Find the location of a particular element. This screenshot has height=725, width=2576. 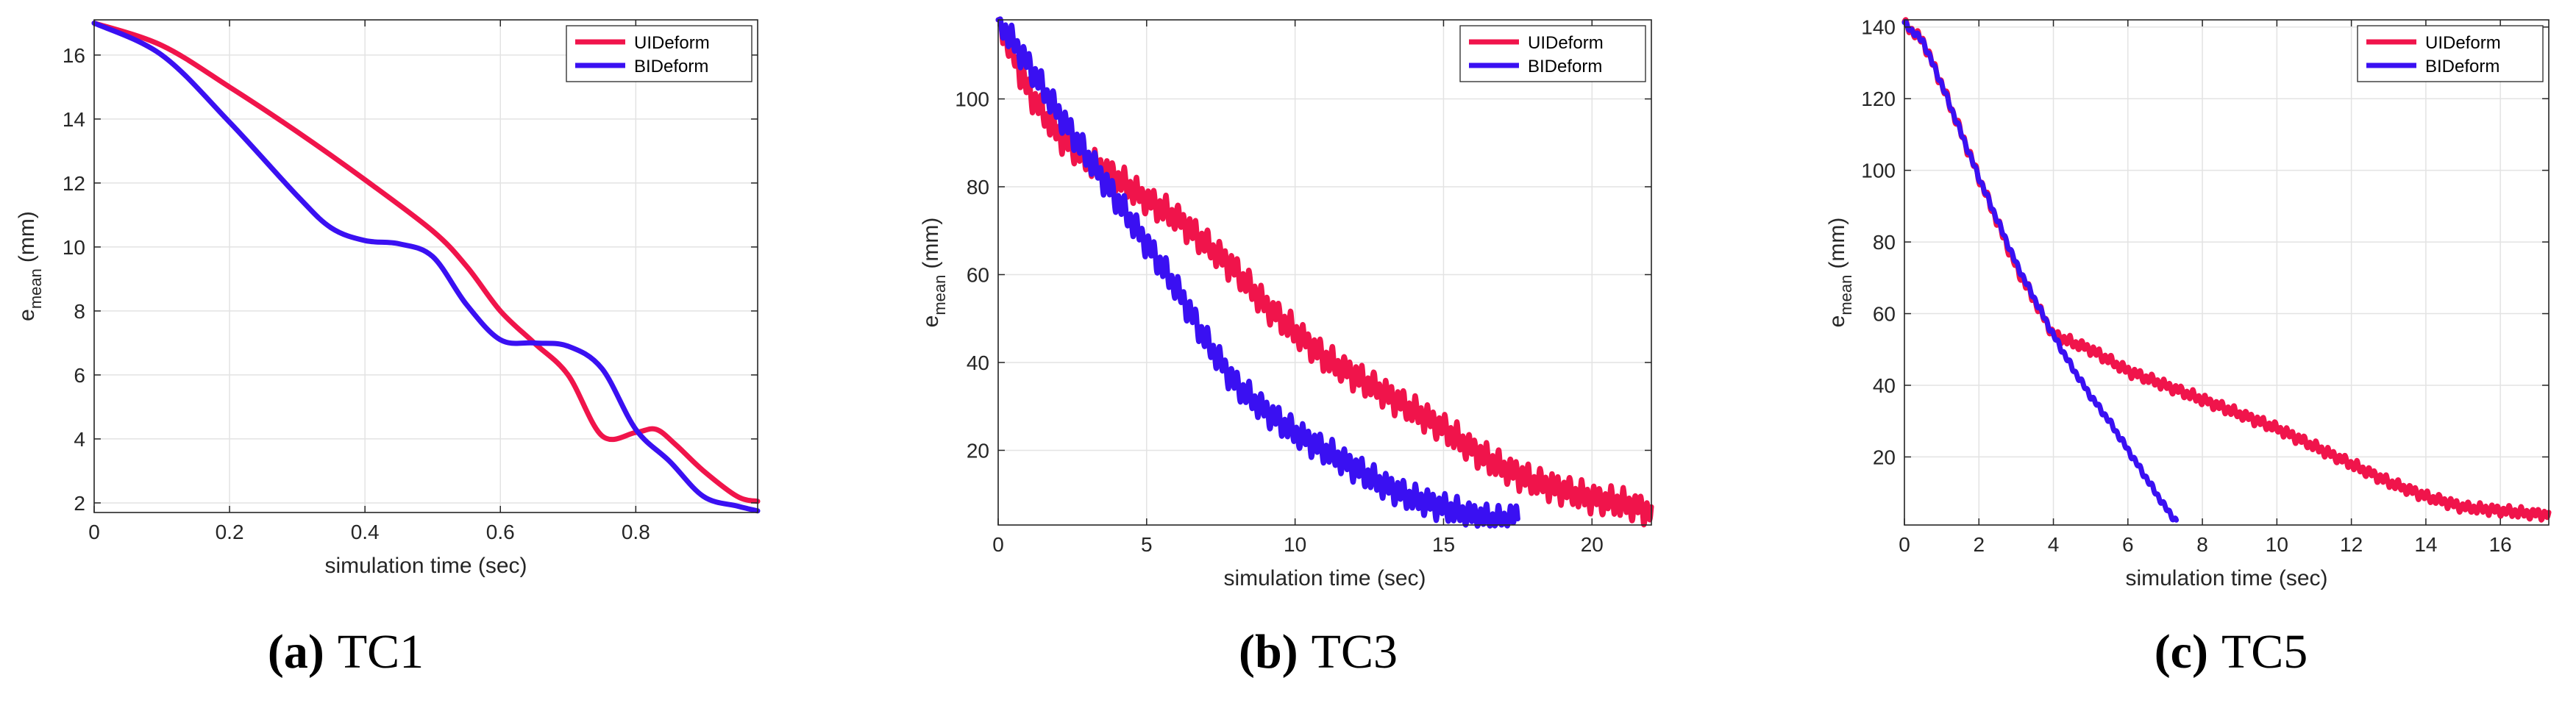

x-tick-label: 0.8 is located at coordinates (636, 532).